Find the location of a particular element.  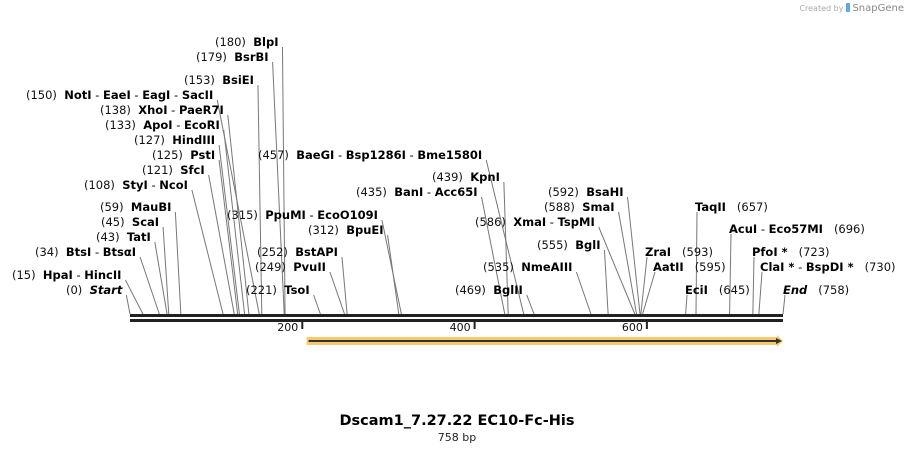

enzyme-label: (435) BanI - Acc65I is located at coordinates (417, 192).